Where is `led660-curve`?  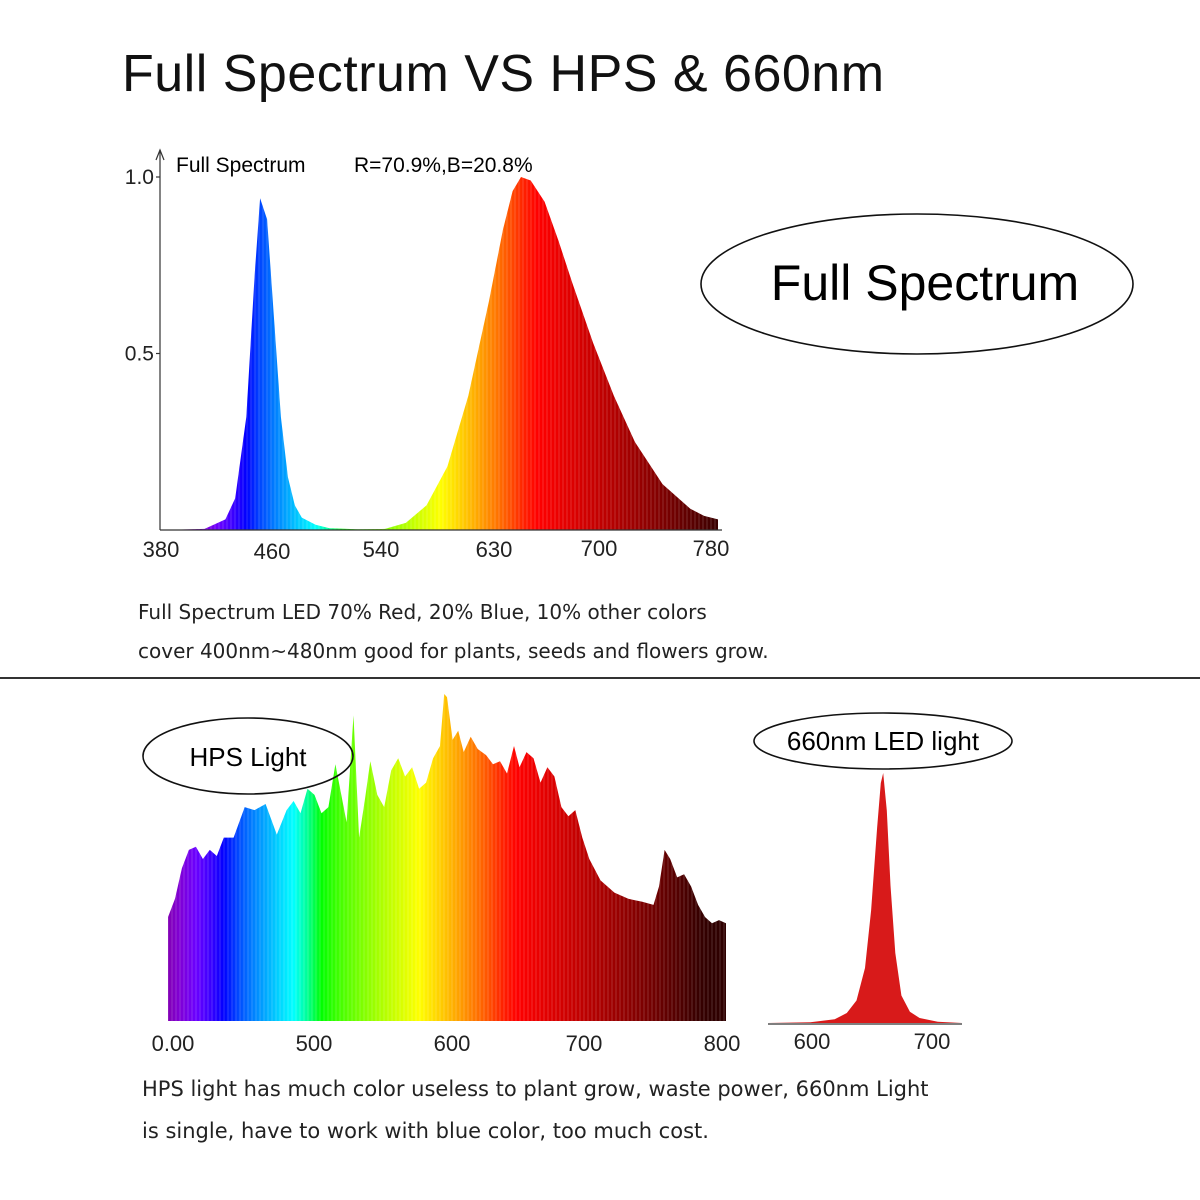 led660-curve is located at coordinates (865, 898).